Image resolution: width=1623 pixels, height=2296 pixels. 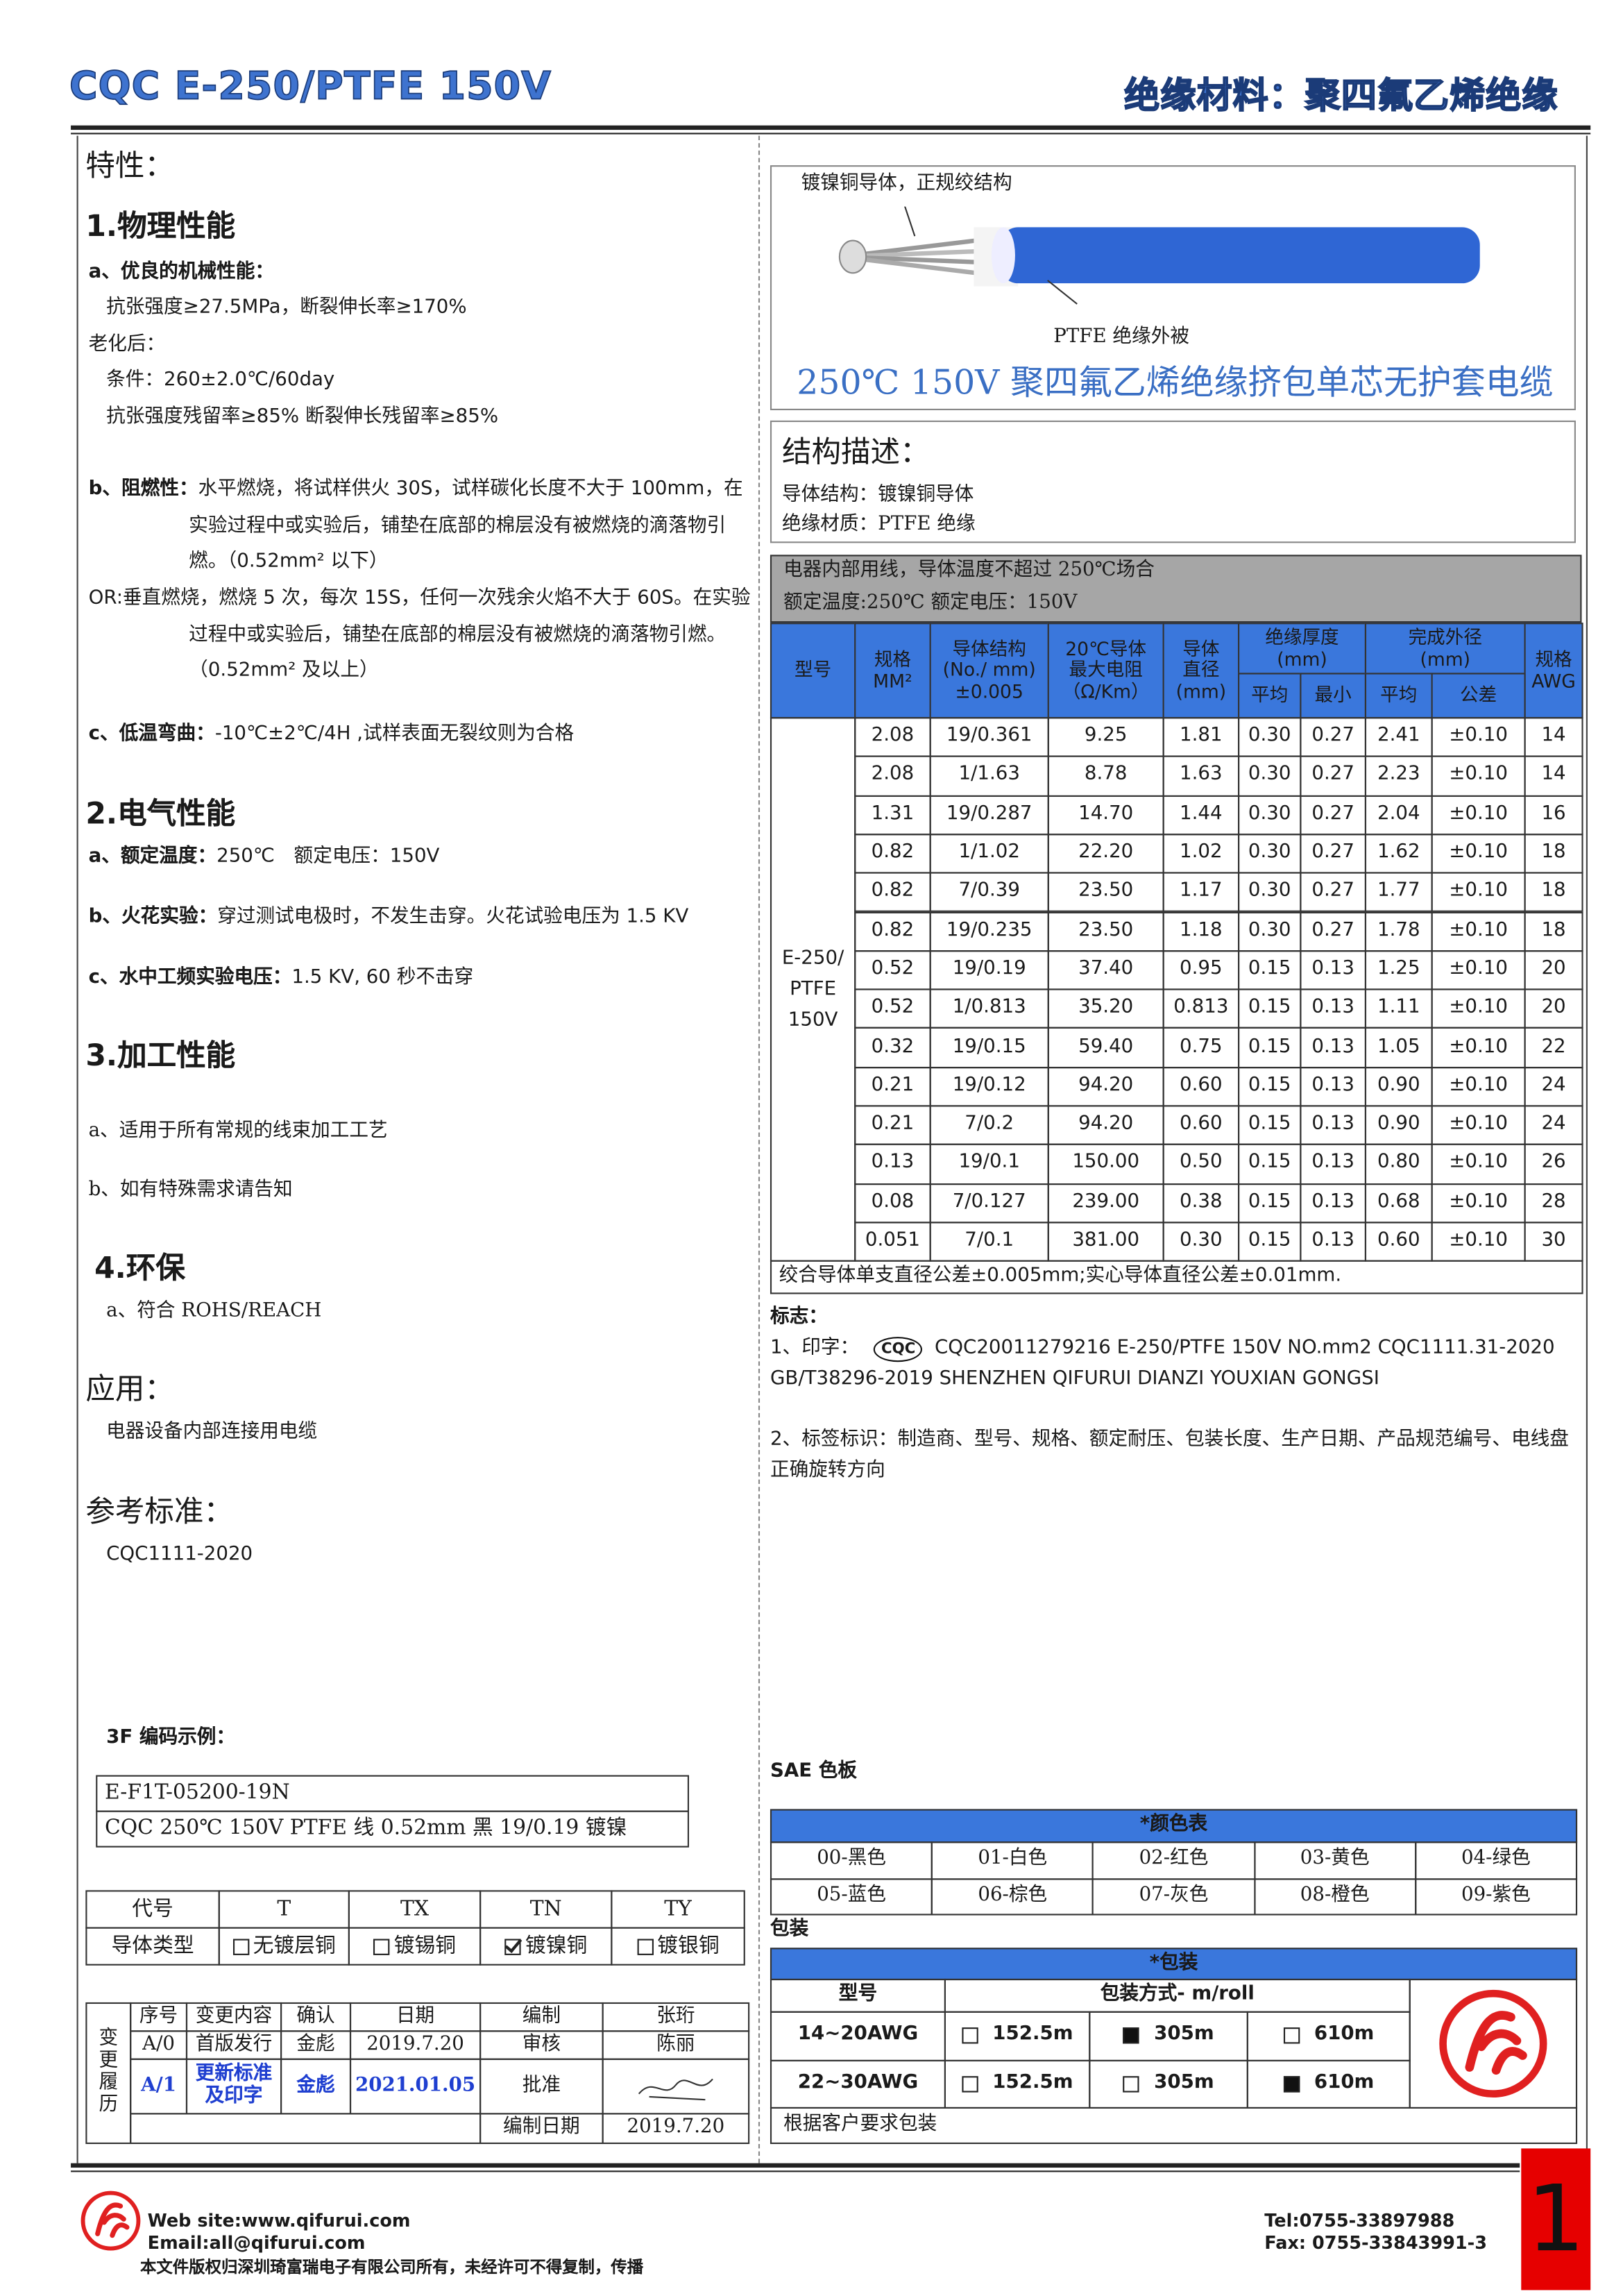 What do you see at coordinates (795, 2165) in the screenshot?
I see `footer-rule` at bounding box center [795, 2165].